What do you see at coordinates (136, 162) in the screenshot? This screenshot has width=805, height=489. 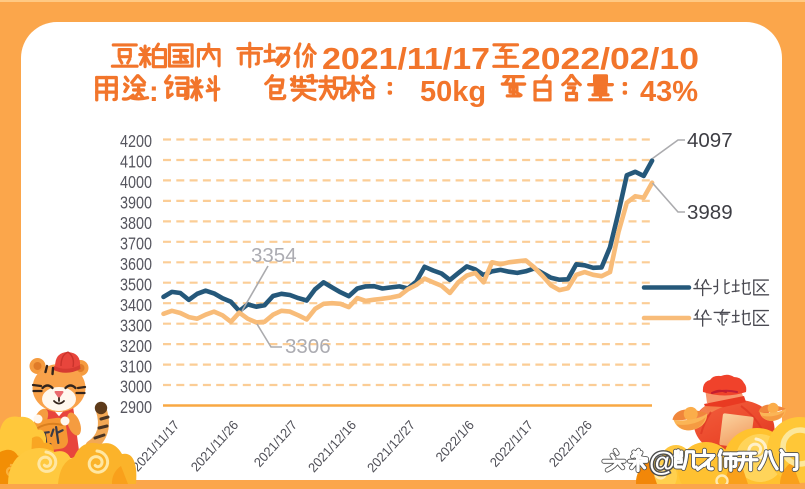 I see `svg-text: 4100` at bounding box center [136, 162].